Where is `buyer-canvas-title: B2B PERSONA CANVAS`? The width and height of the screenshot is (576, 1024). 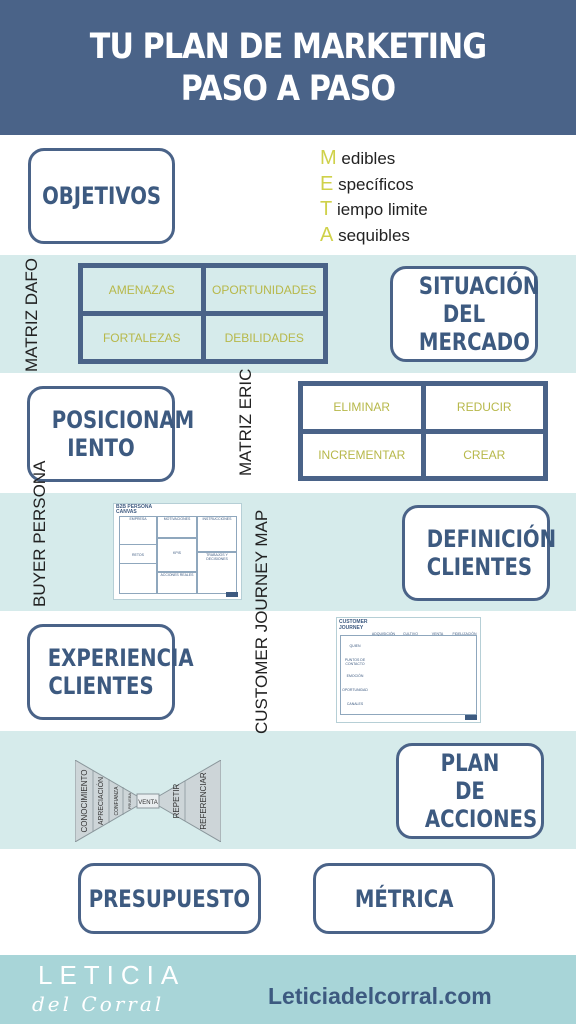 buyer-canvas-title: B2B PERSONA CANVAS is located at coordinates (134, 509).